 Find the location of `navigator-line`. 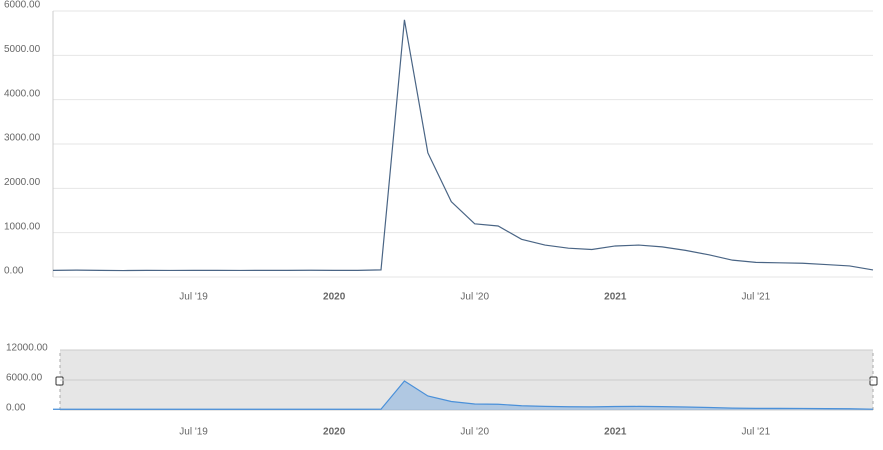

navigator-line is located at coordinates (463, 395).